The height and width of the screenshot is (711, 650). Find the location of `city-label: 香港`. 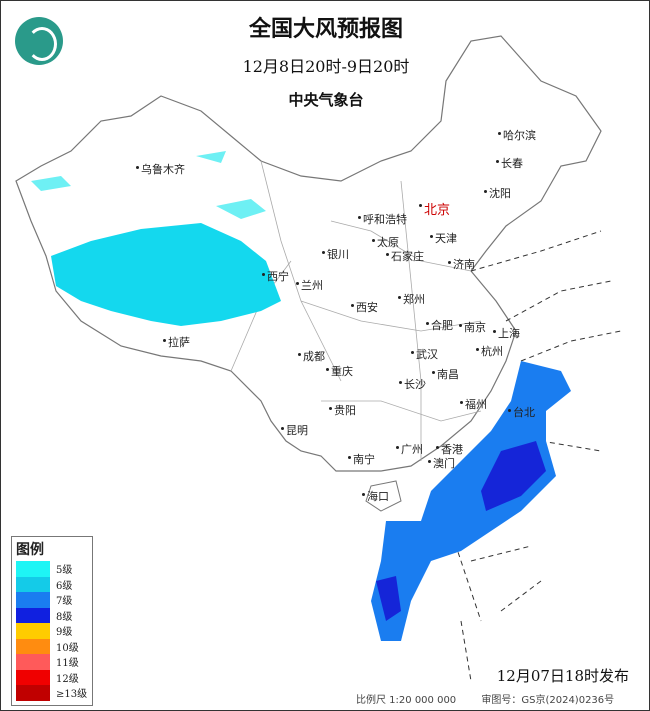

city-label: 香港 is located at coordinates (452, 449).